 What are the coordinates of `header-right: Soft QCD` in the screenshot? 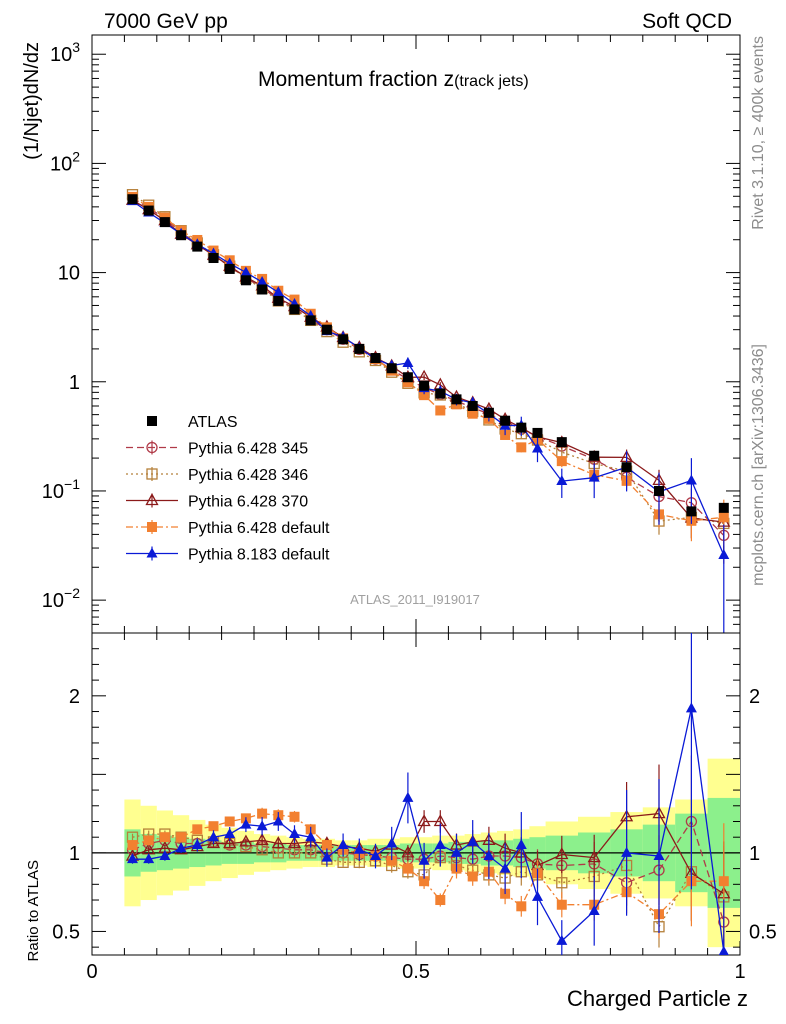 It's located at (687, 21).